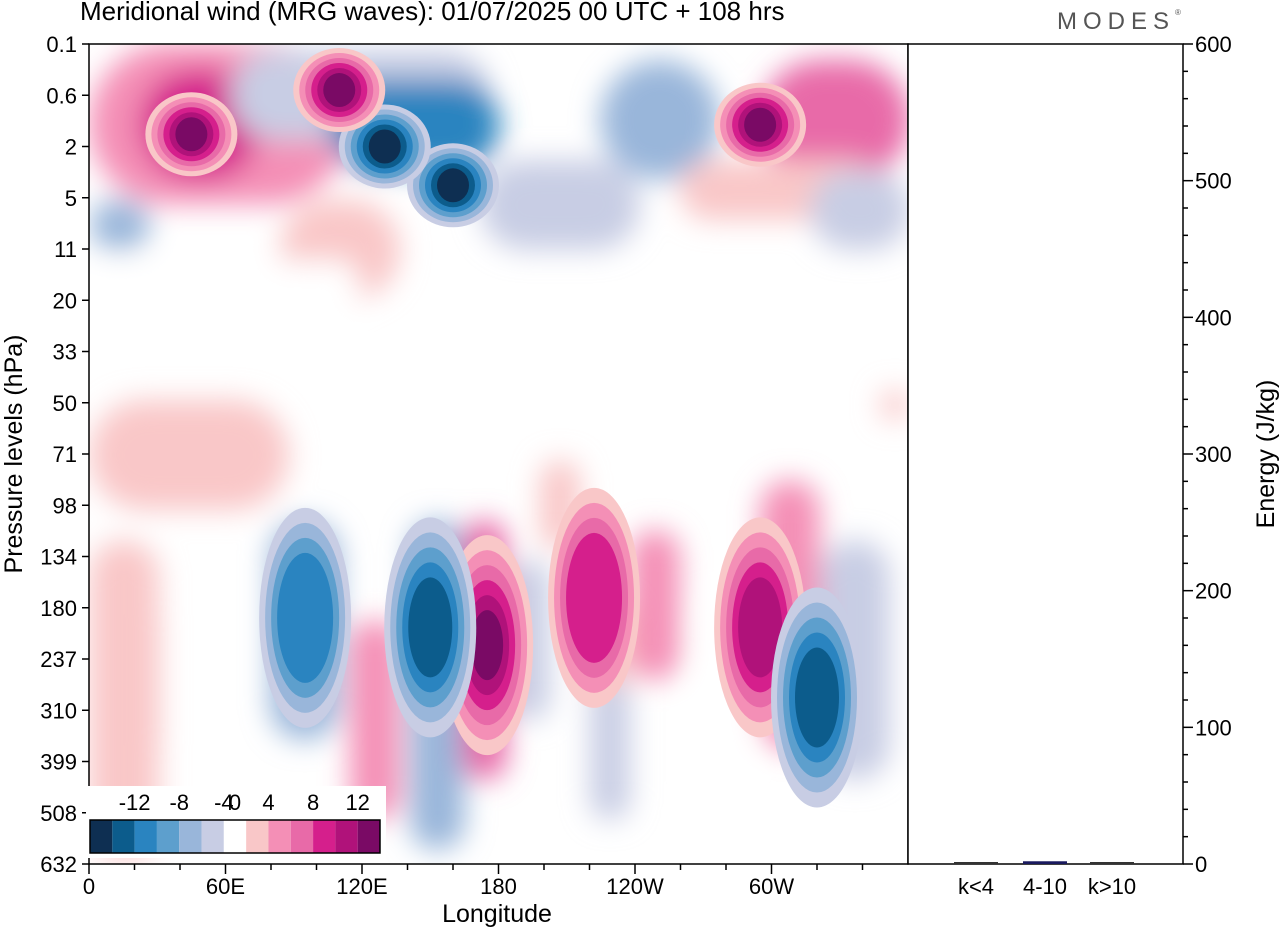  Describe the element at coordinates (313, 802) in the screenshot. I see `colorbar-tick-label: 8` at that location.